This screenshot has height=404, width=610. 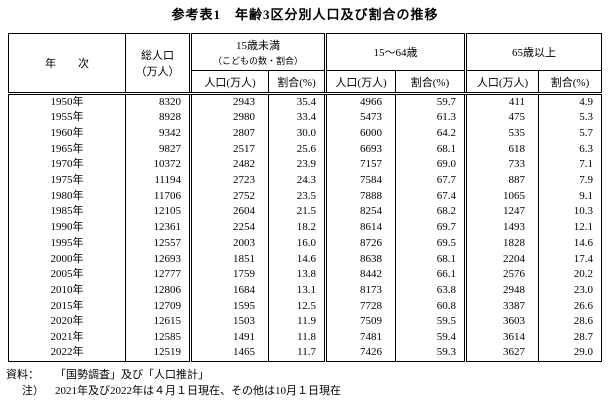 I want to click on cell-65plus-population: 2576, so click(x=501, y=274).